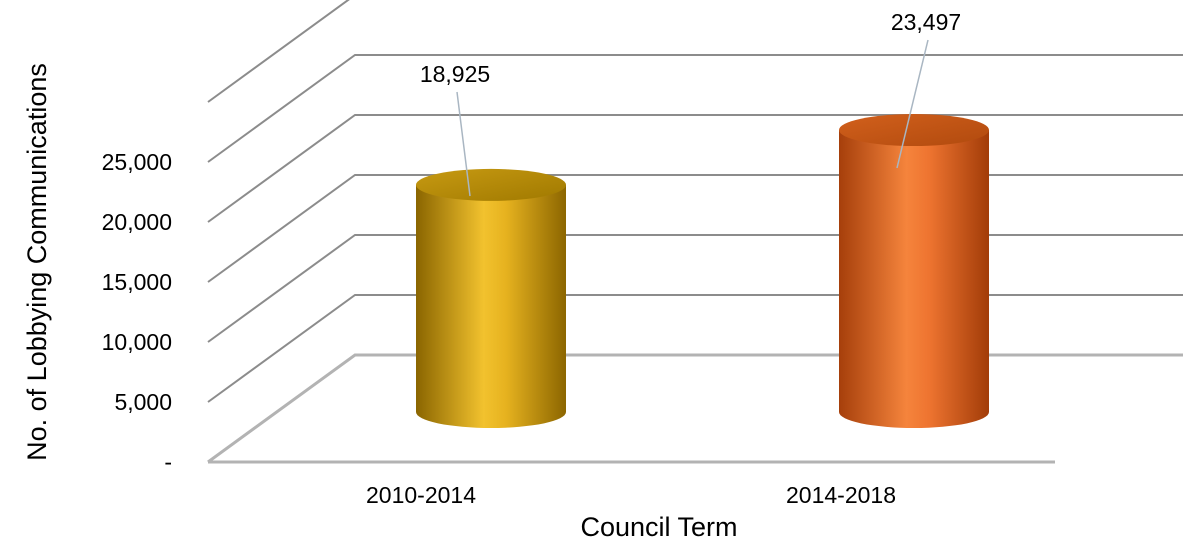 The width and height of the screenshot is (1183, 546). I want to click on bar-2010-2014, so click(491, 298).